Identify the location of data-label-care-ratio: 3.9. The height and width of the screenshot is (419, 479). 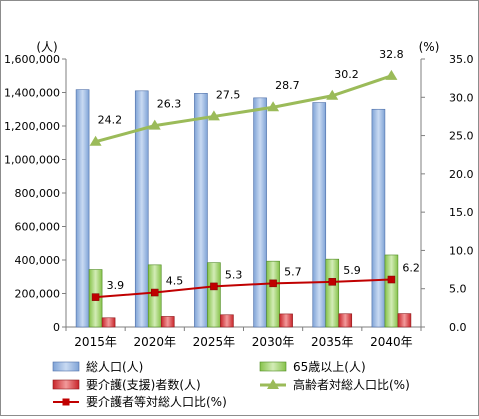
(116, 285).